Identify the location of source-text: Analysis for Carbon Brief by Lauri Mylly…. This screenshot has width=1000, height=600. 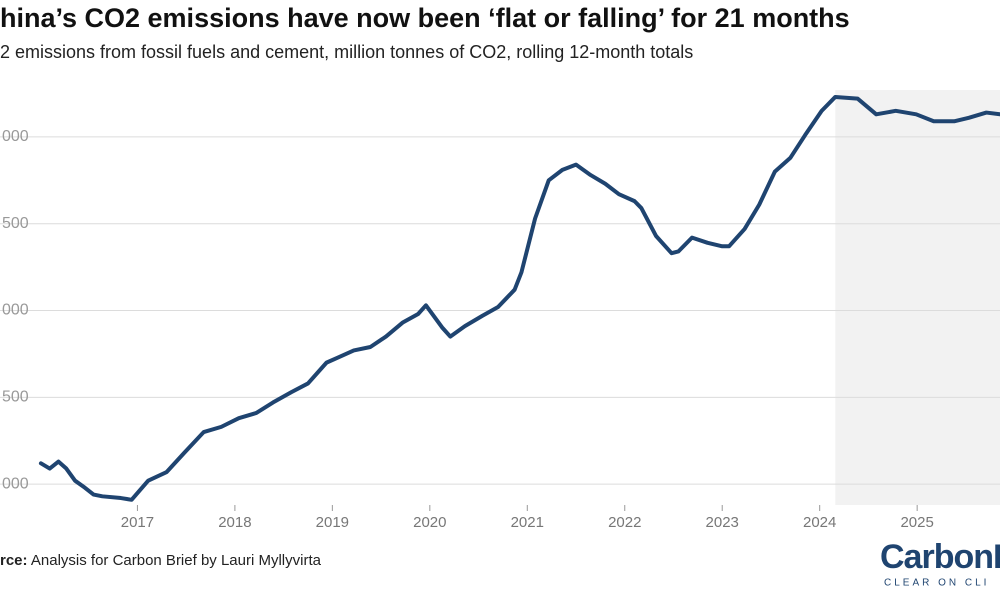
(176, 560).